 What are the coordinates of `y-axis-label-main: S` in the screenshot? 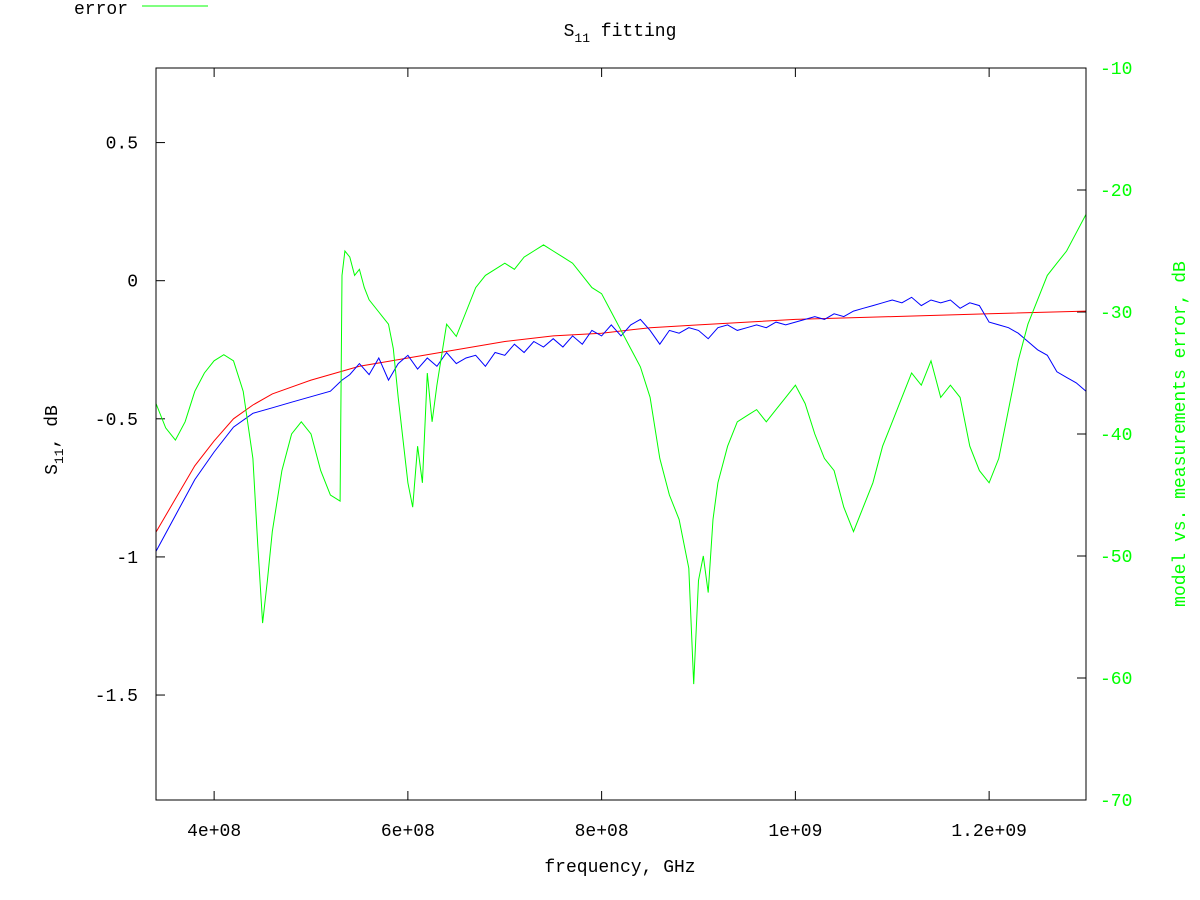 It's located at (53, 469).